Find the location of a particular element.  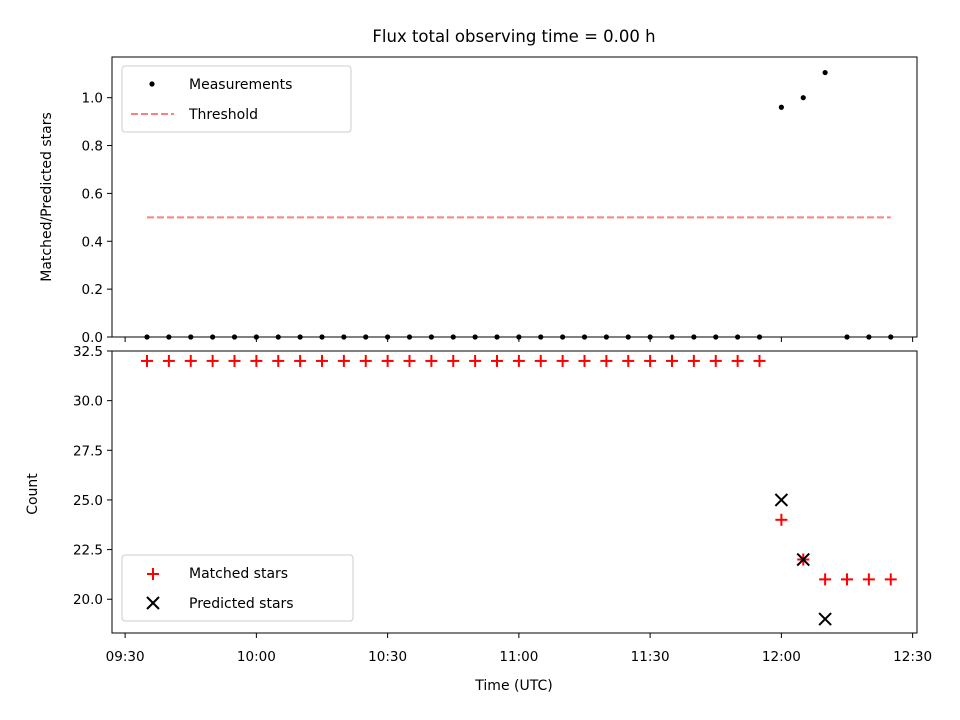

x-tick-label: 10:00 is located at coordinates (256, 657).